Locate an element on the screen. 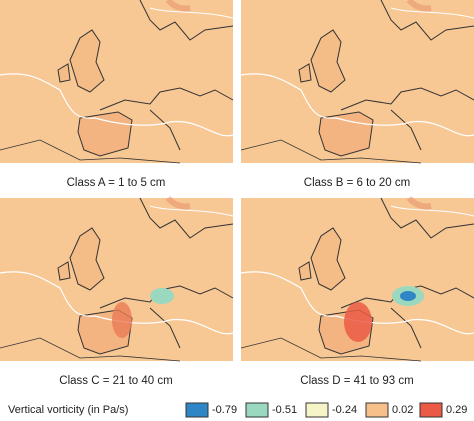  caption: Class A = 1 to 5 cm is located at coordinates (116, 183).